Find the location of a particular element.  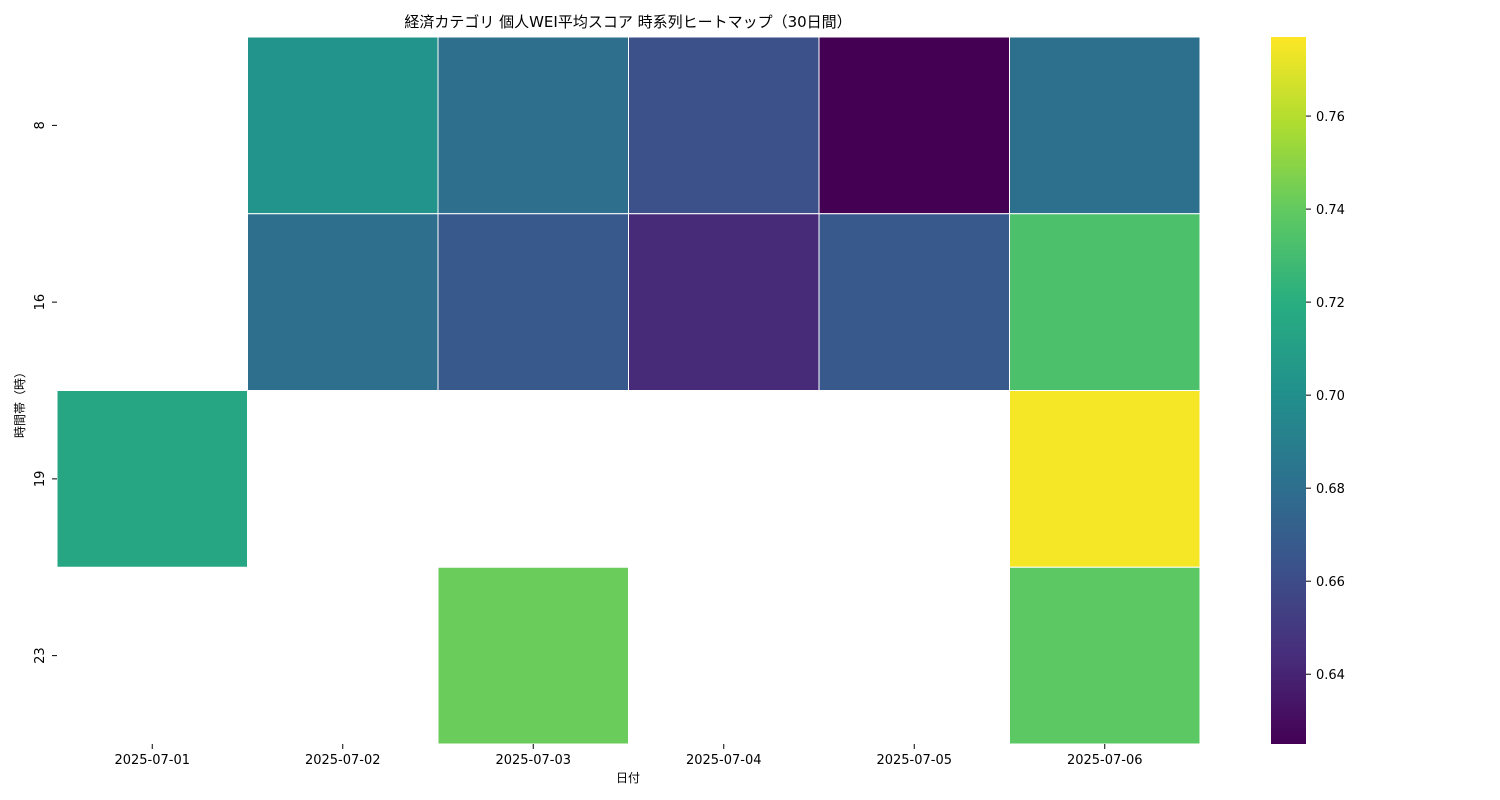

x-tick-label: 2025-07-02 is located at coordinates (343, 760).